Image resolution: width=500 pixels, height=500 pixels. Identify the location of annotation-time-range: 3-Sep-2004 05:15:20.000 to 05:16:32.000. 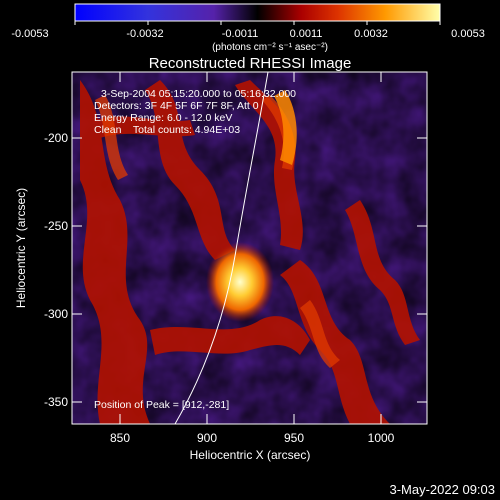
(198, 94).